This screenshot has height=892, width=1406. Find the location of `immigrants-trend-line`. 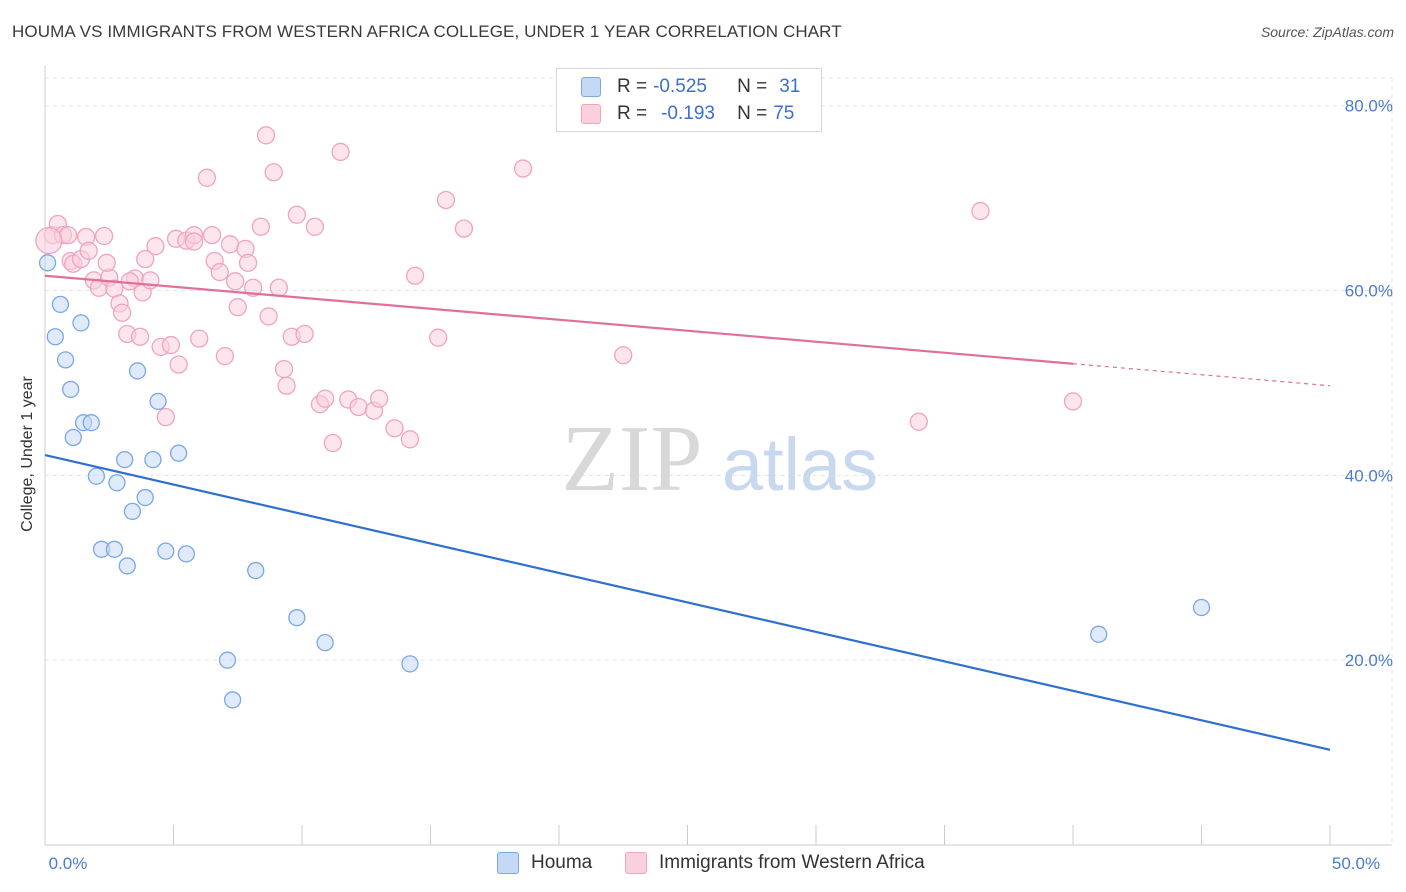

immigrants-trend-line is located at coordinates (559, 319).